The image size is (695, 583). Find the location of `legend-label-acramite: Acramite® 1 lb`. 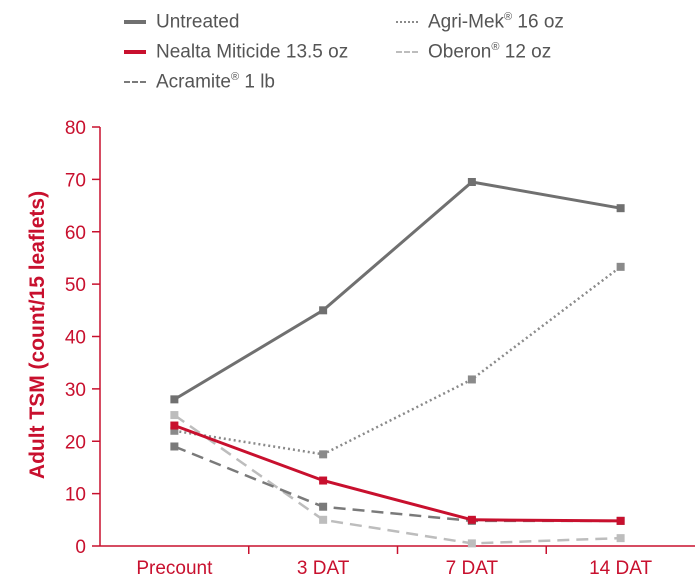

legend-label-acramite: Acramite® 1 lb is located at coordinates (215, 81).